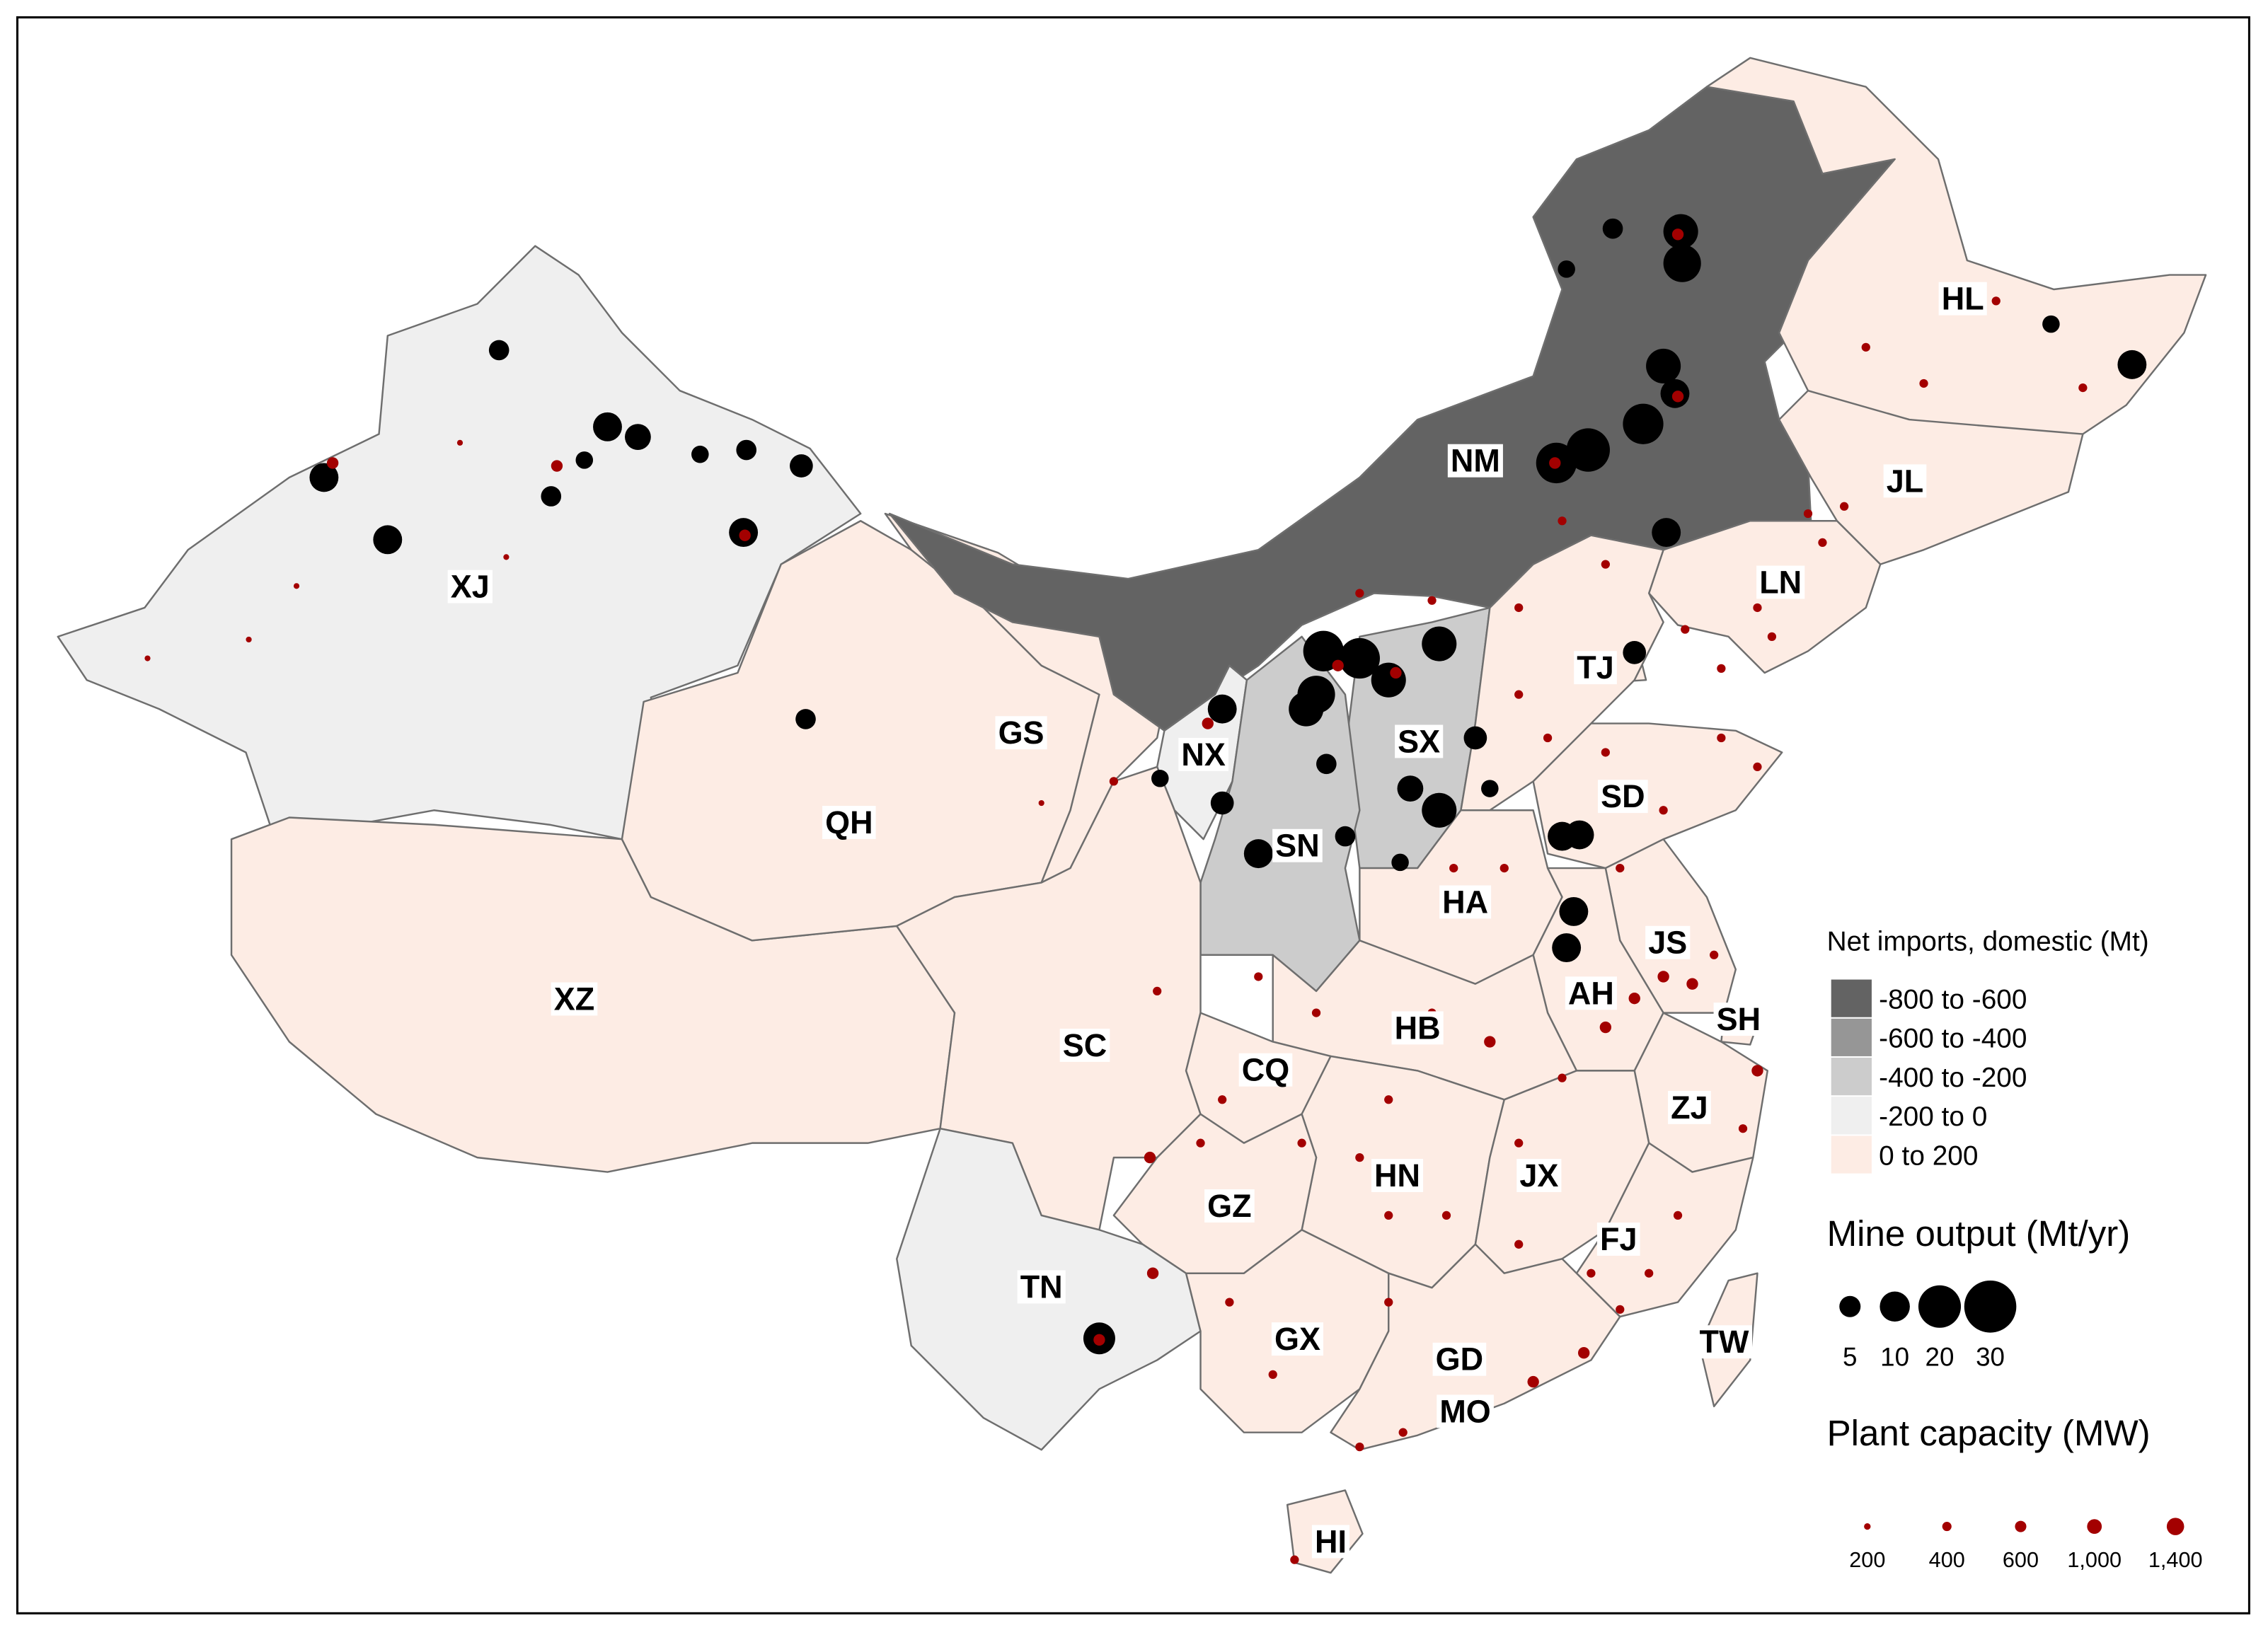 The height and width of the screenshot is (1635, 2268). Describe the element at coordinates (1988, 942) in the screenshot. I see `legend-title: Net imports, domestic (Mt)` at that location.